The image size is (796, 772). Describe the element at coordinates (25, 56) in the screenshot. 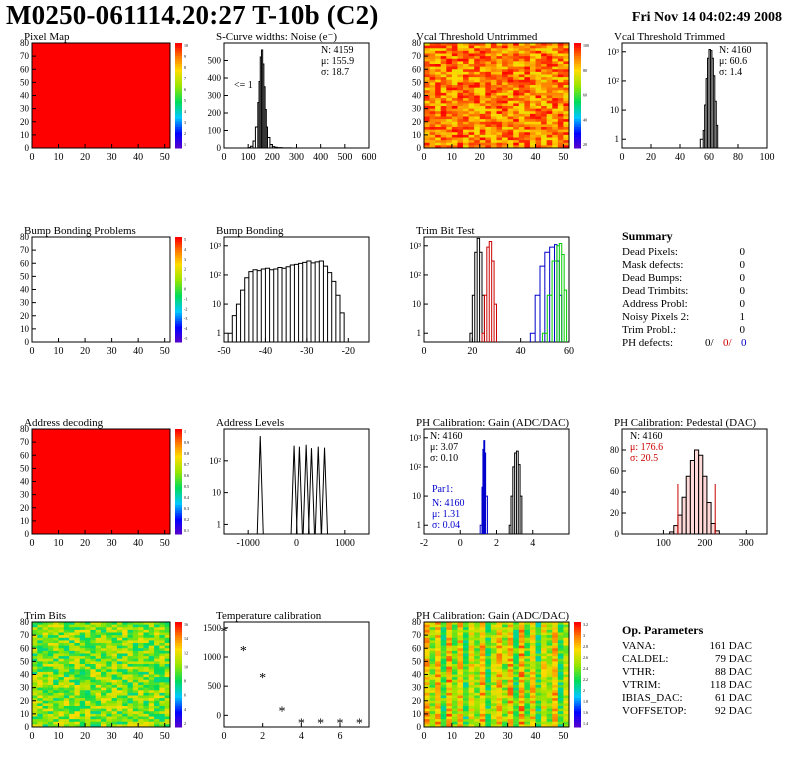

I see `y-tick-label: 70` at that location.